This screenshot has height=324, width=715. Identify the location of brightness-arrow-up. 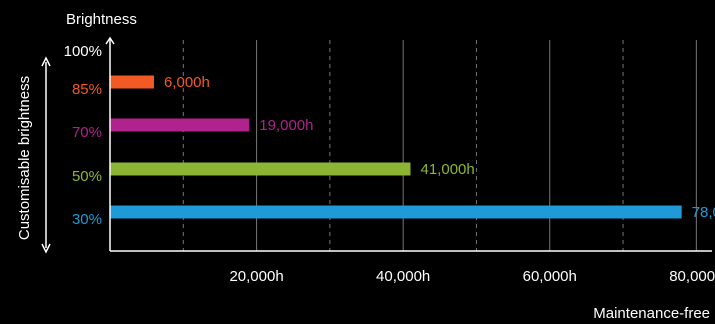
(46, 61).